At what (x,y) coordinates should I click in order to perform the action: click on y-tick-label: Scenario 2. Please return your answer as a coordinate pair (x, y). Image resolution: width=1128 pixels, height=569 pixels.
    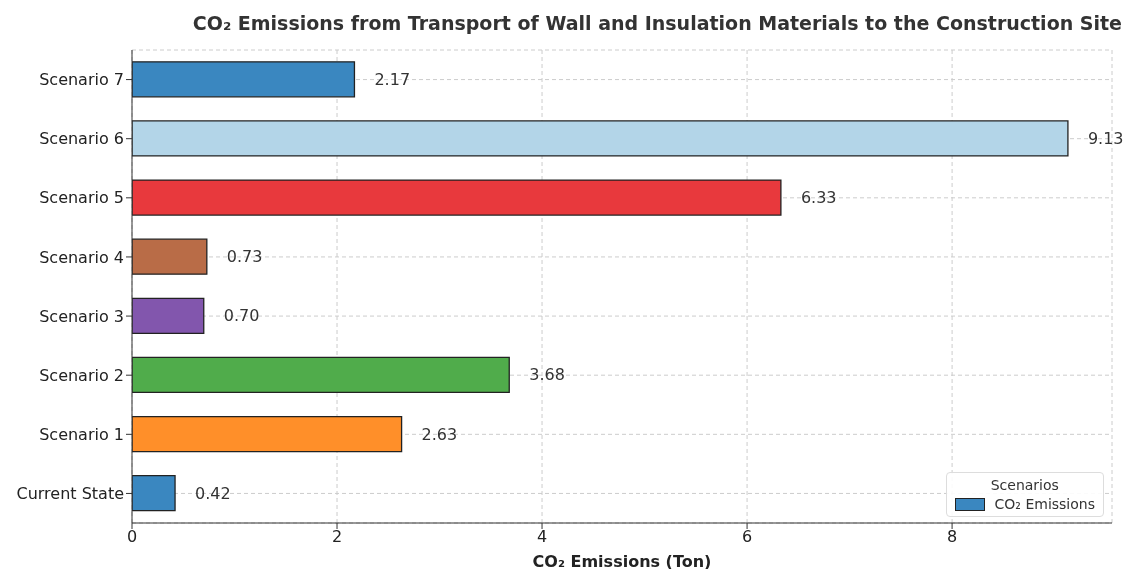
    Looking at the image, I should click on (81, 375).